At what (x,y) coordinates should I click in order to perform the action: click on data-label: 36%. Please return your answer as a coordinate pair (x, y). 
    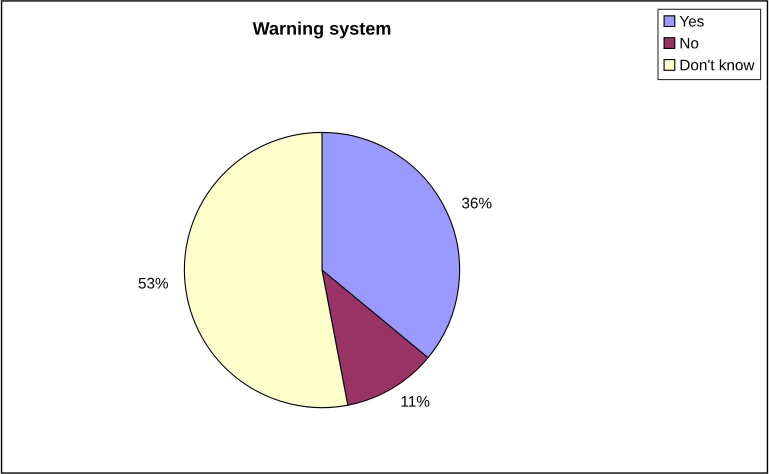
    Looking at the image, I should click on (477, 203).